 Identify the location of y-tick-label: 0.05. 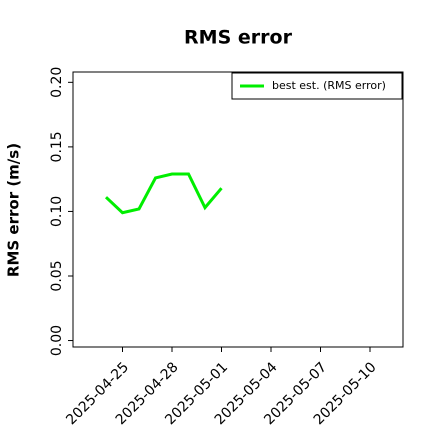
(57, 275).